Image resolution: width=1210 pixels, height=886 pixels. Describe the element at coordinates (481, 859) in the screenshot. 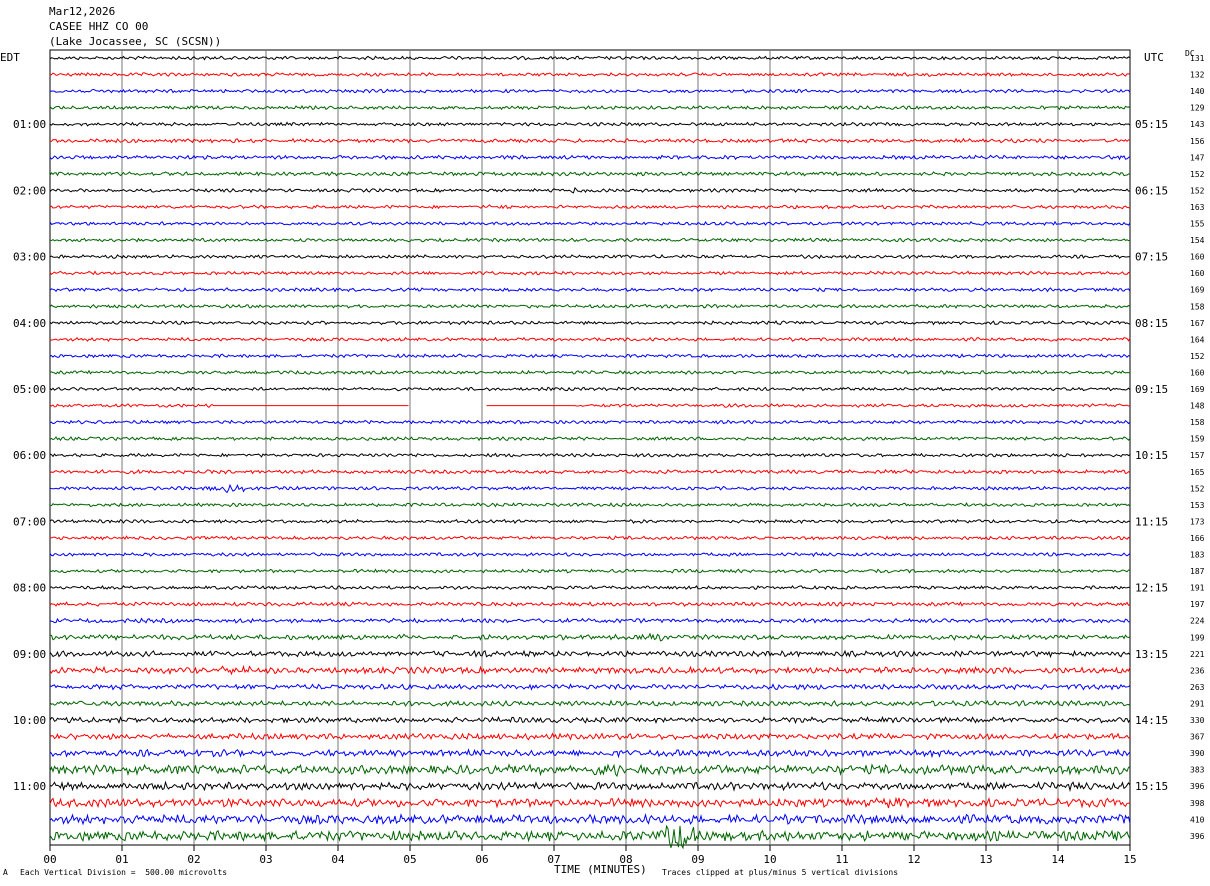

I see `x-tick-label: 06` at that location.